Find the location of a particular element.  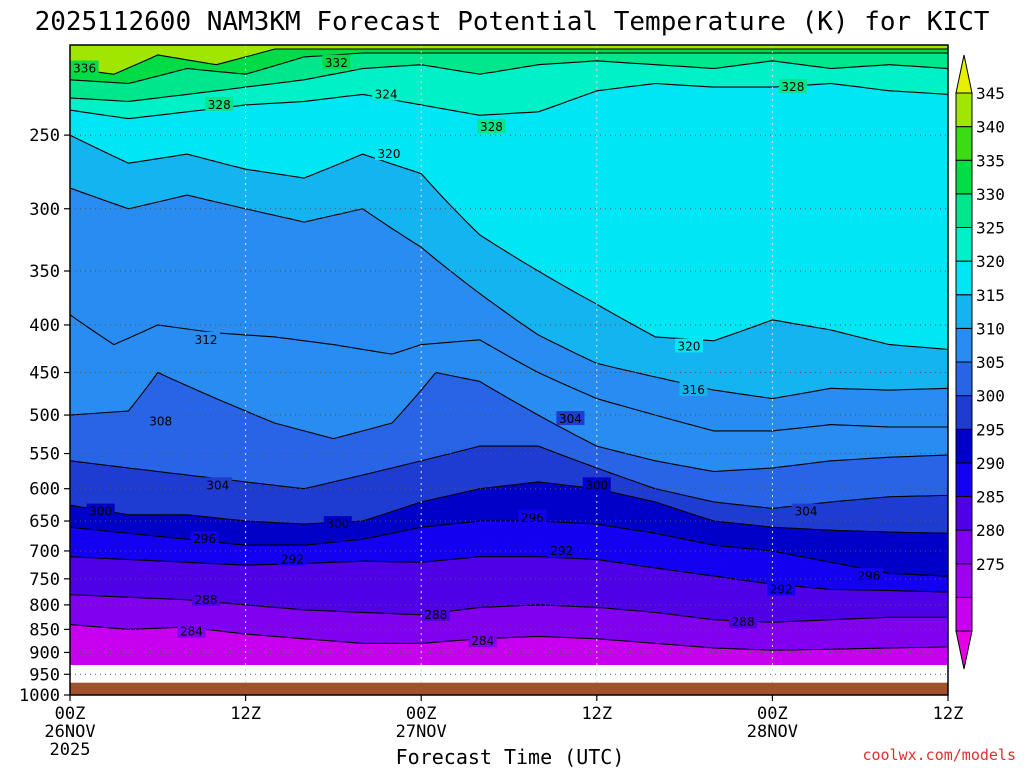

contour-label: 336 is located at coordinates (84, 69).